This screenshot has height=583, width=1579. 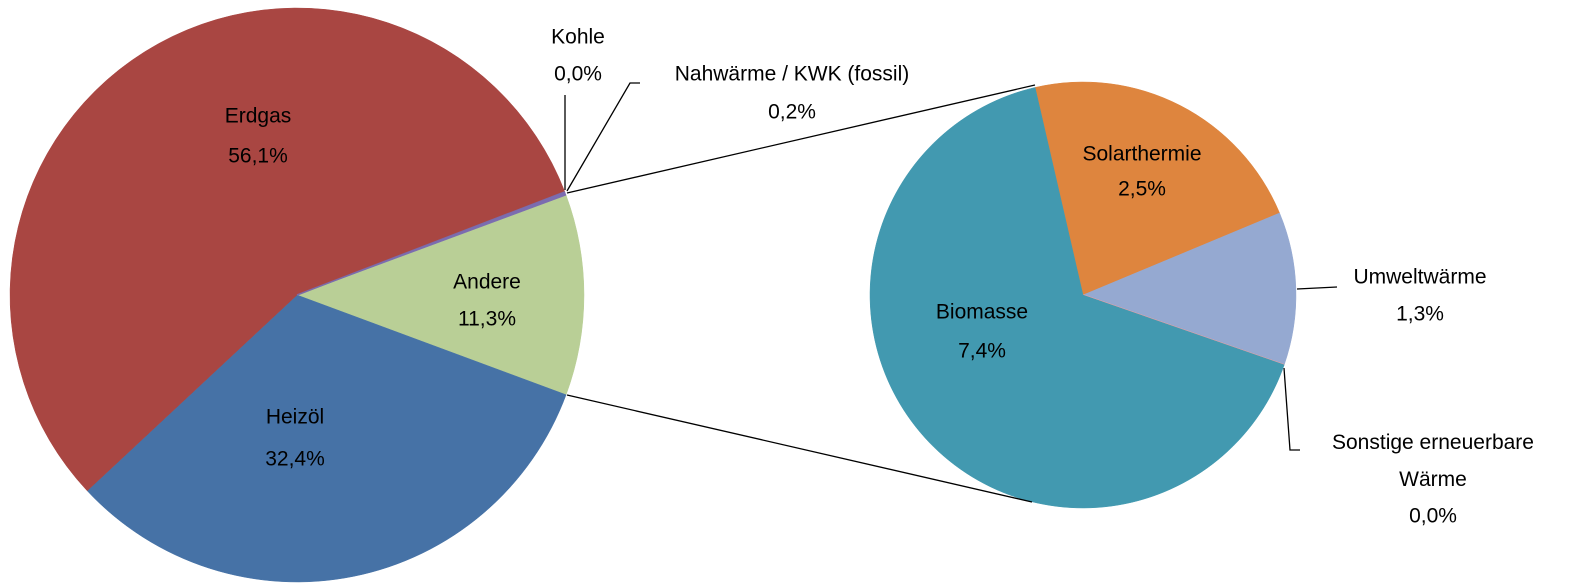 I want to click on value-label: 56,1%, so click(x=258, y=156).